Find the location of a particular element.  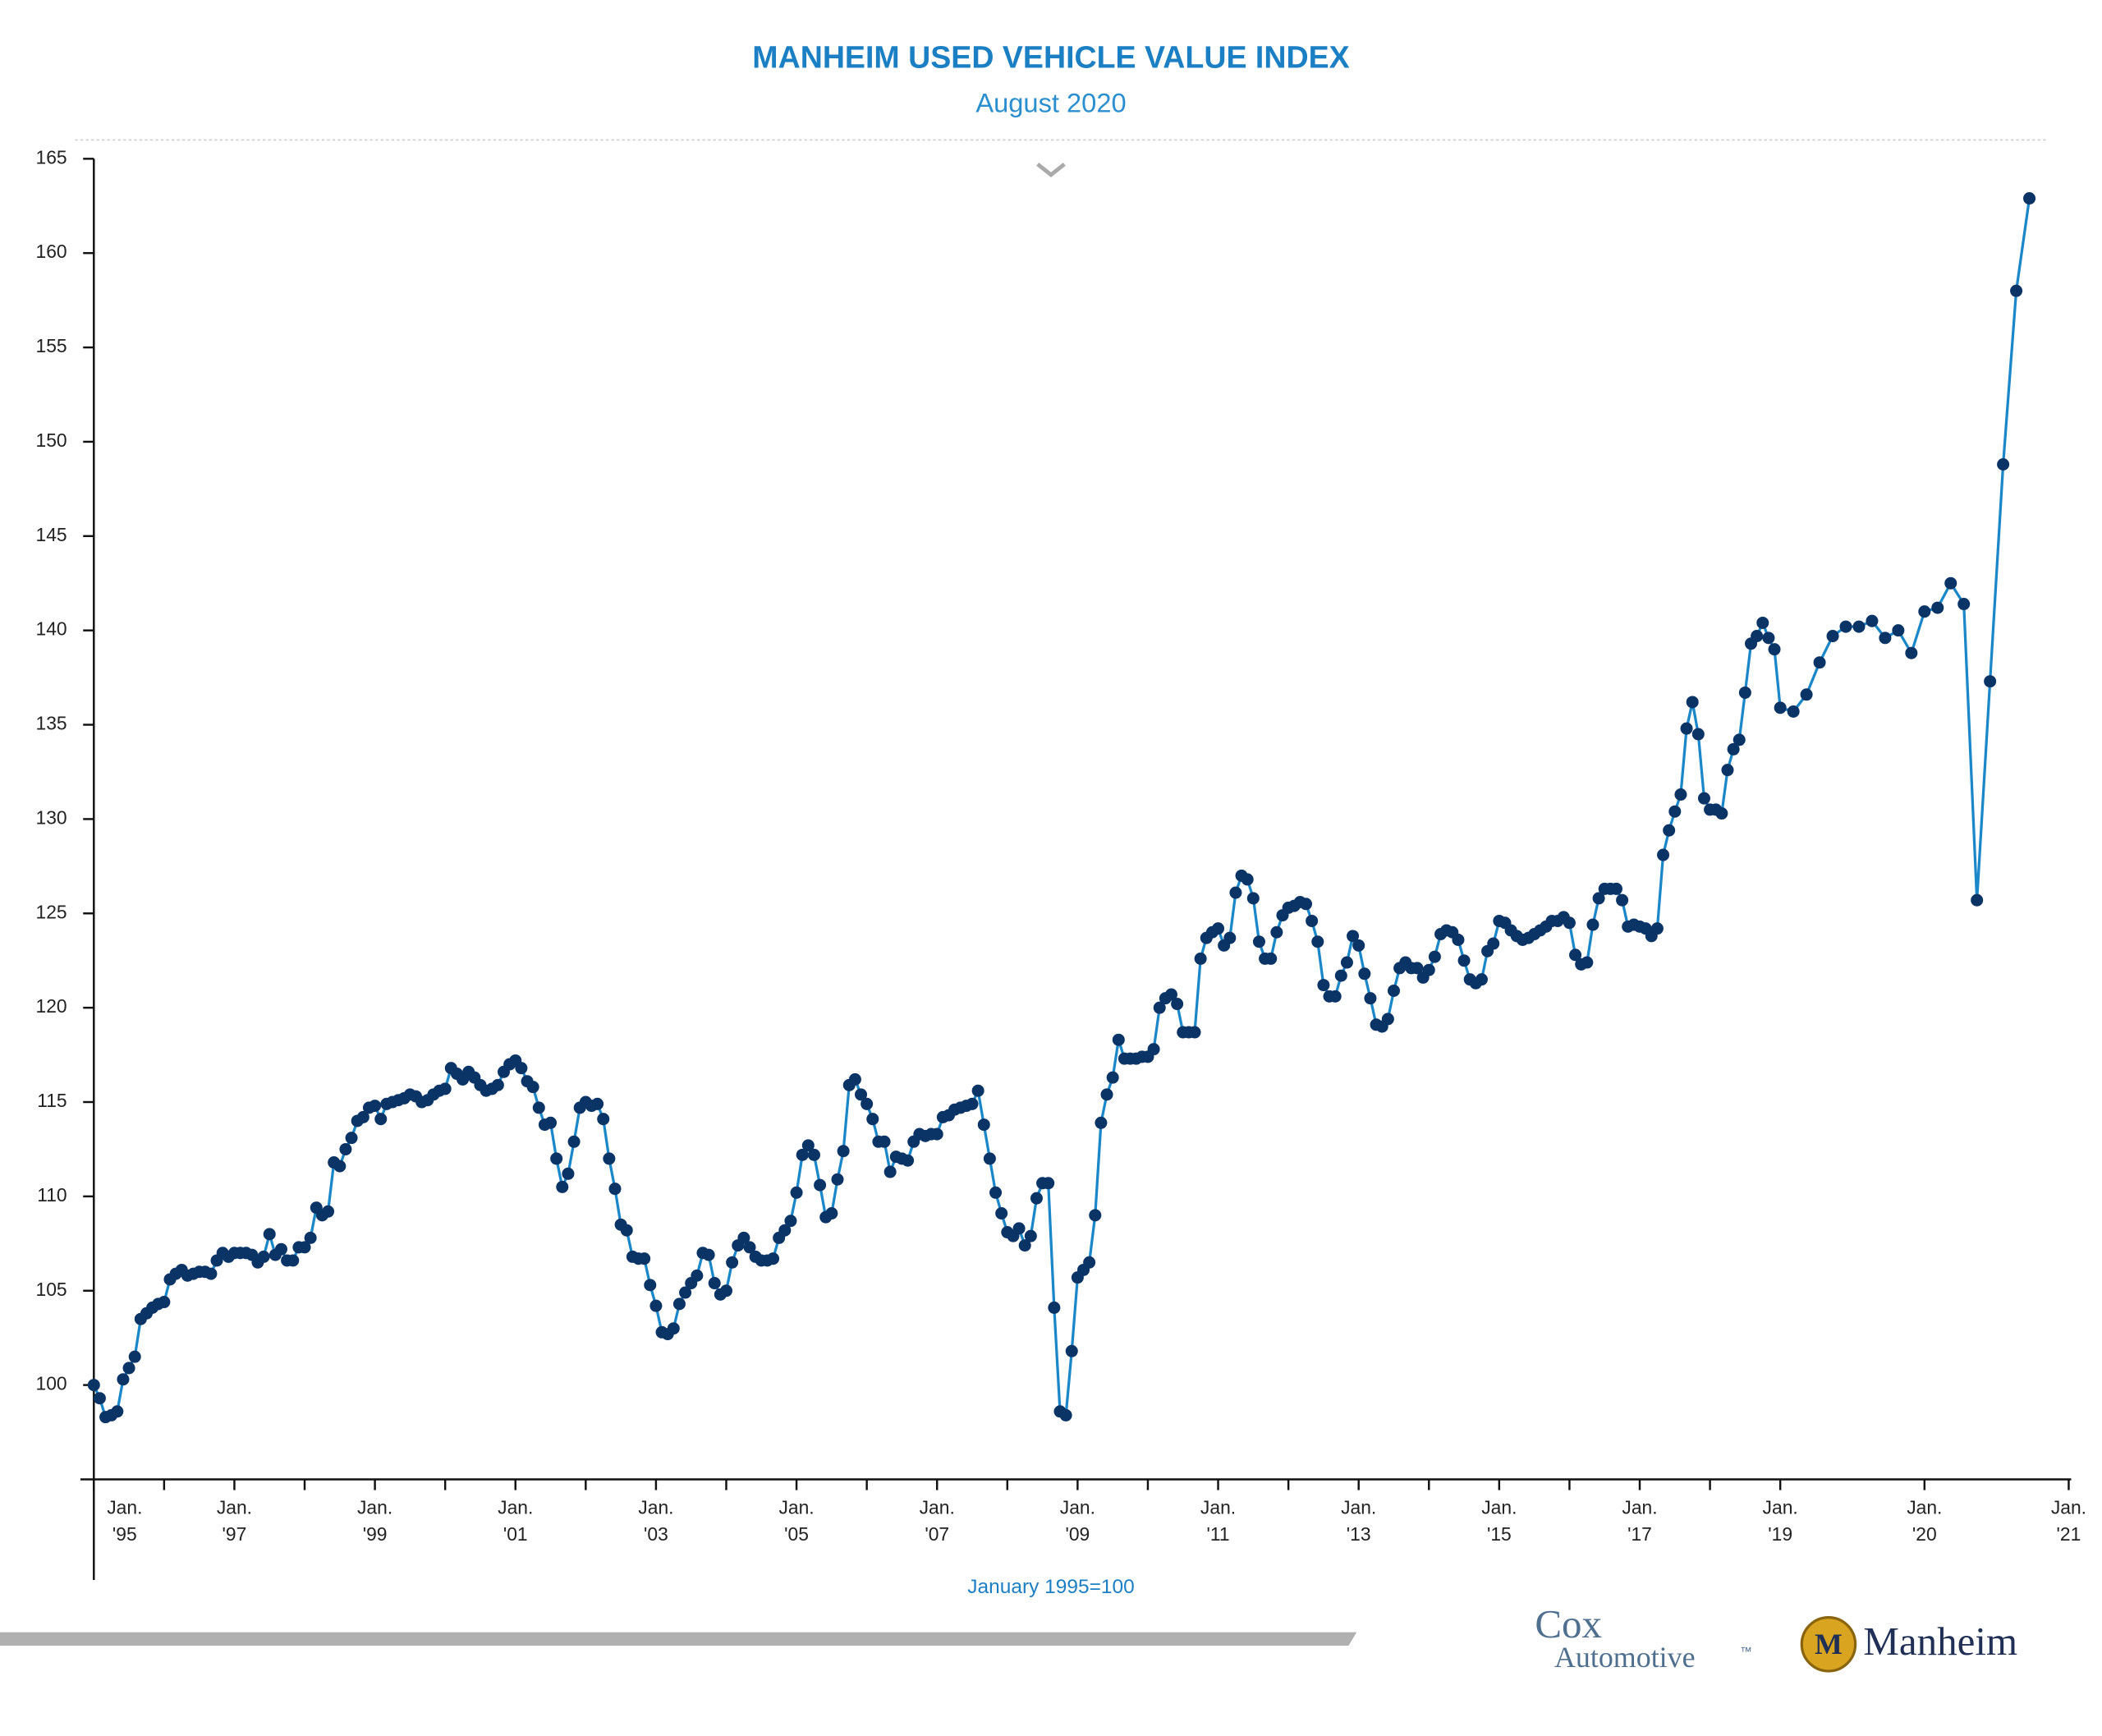

x-tick-label: '19 is located at coordinates (1780, 1534).